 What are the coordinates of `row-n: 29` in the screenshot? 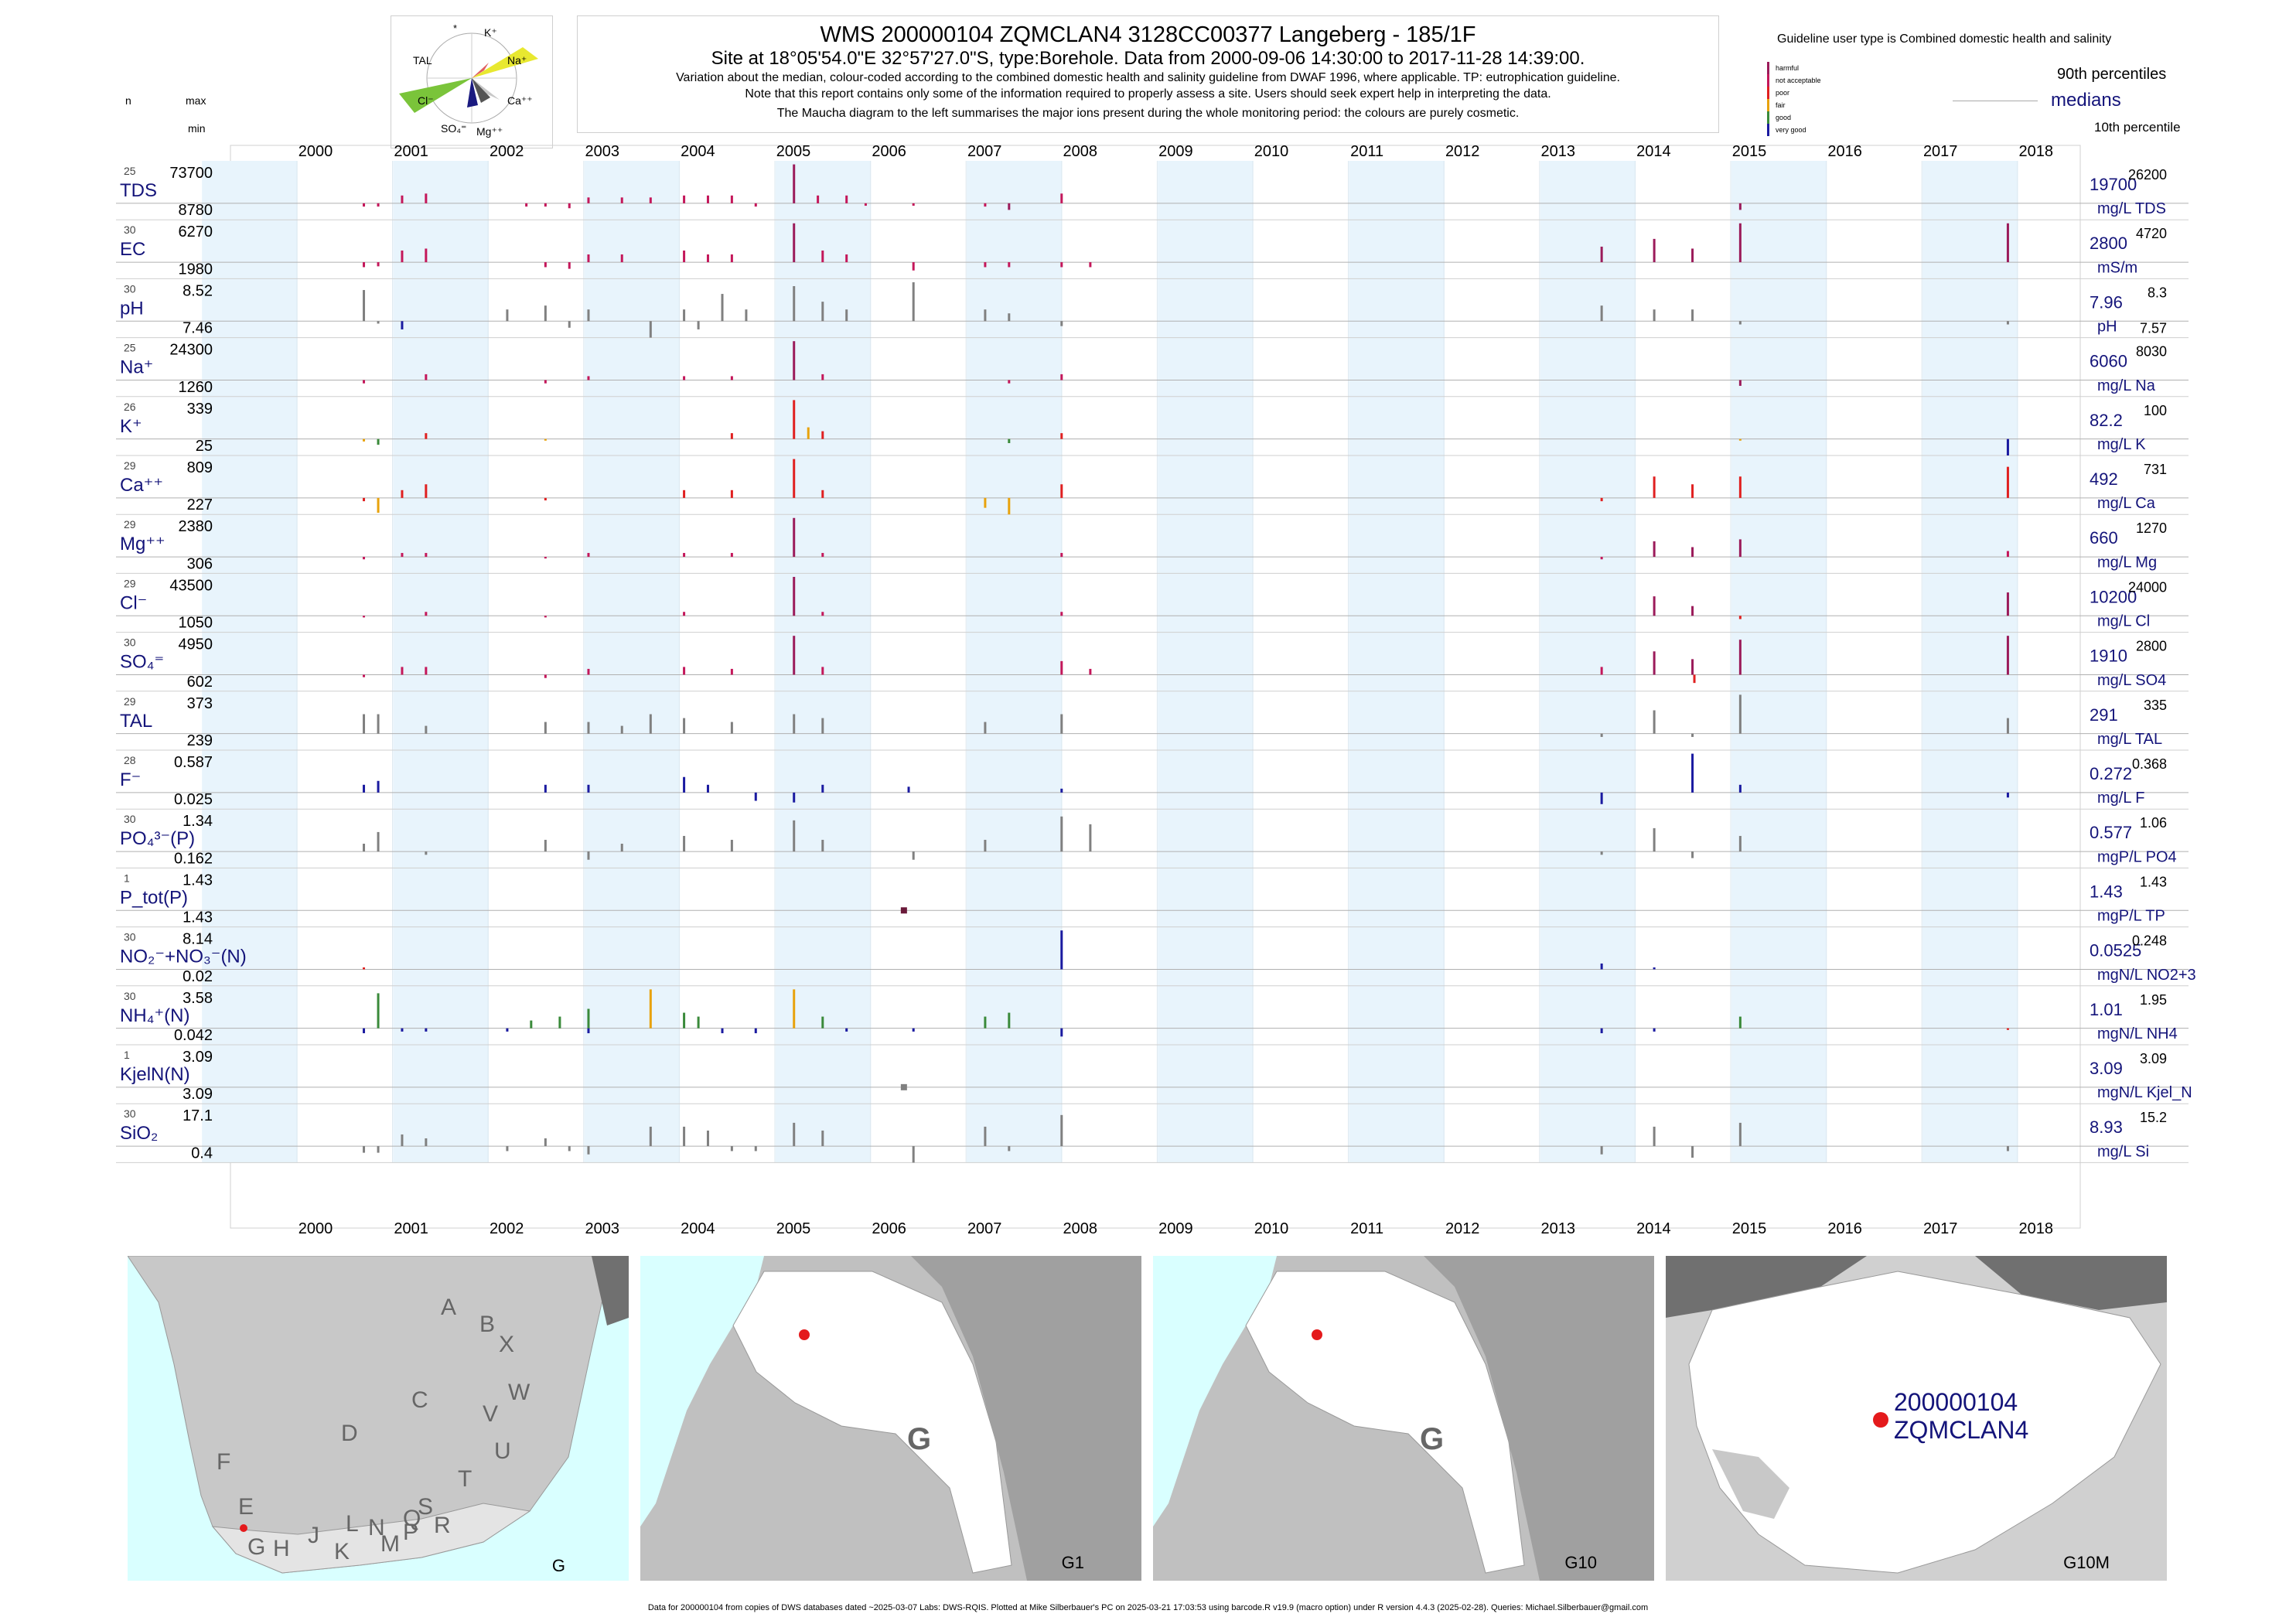 It's located at (130, 701).